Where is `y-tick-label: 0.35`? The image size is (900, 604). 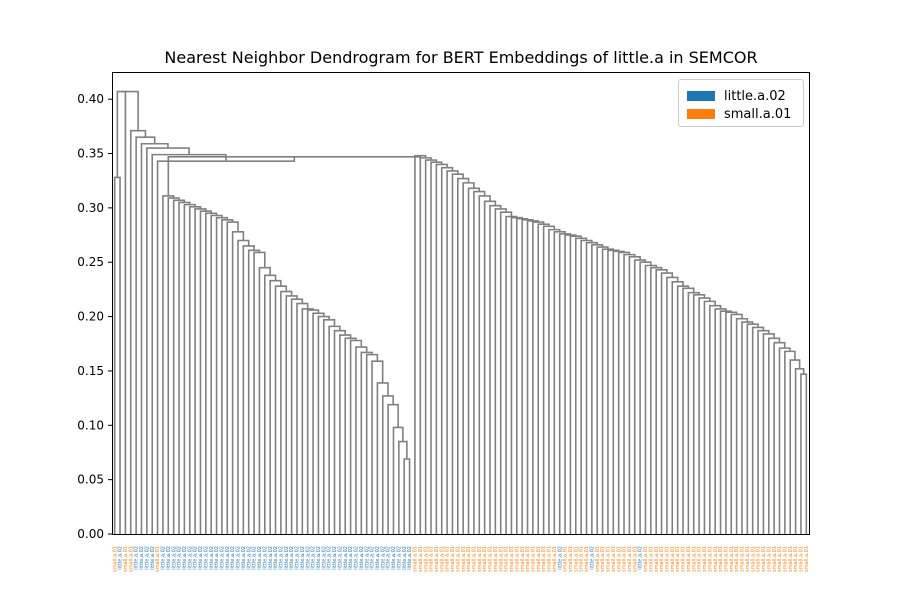 y-tick-label: 0.35 is located at coordinates (90, 154).